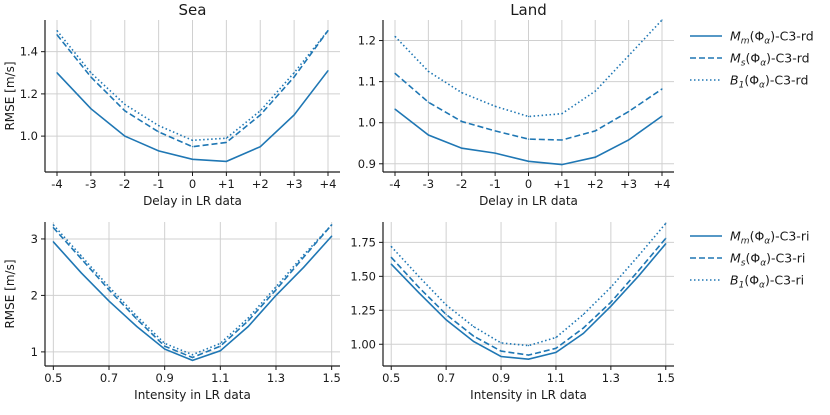 The image size is (830, 415). I want to click on y-tick-label: 1.0, so click(29, 136).